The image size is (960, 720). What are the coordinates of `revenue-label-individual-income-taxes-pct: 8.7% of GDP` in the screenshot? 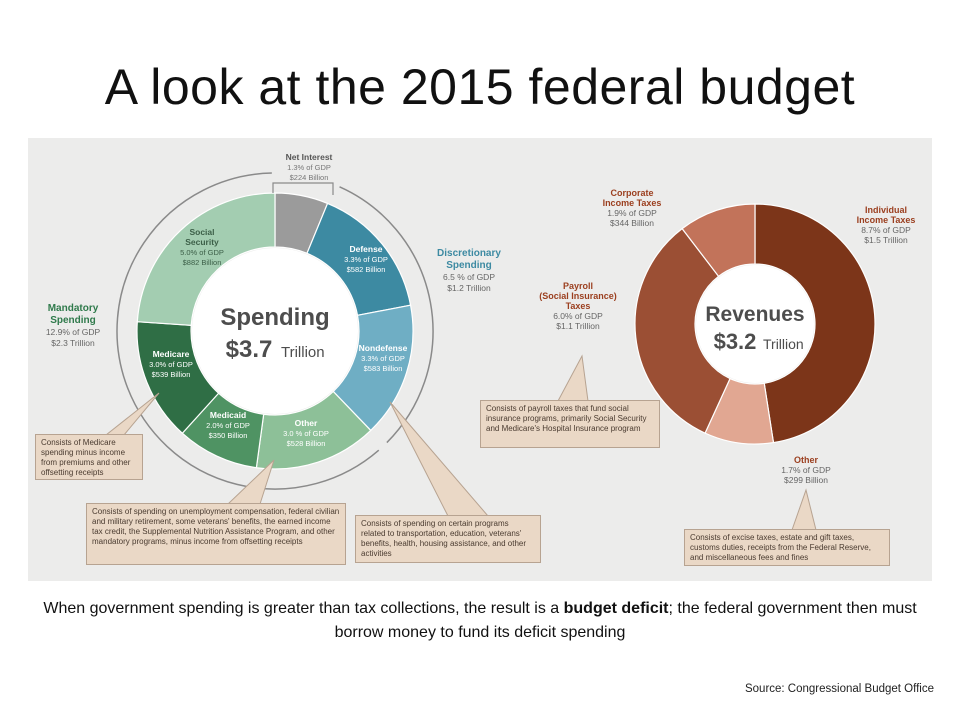 It's located at (886, 230).